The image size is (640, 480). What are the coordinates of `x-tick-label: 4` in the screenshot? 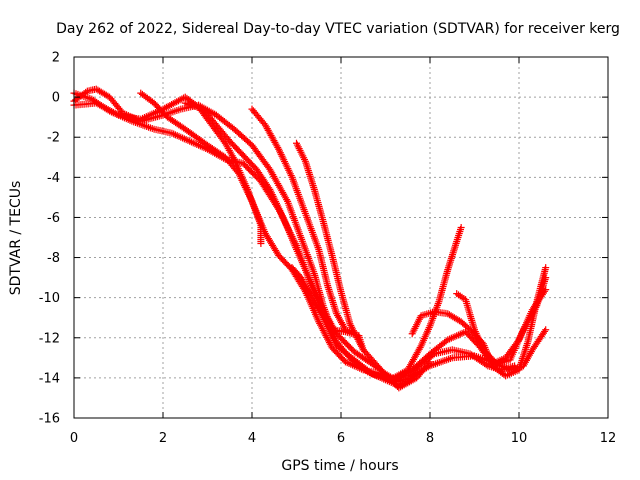 It's located at (252, 438).